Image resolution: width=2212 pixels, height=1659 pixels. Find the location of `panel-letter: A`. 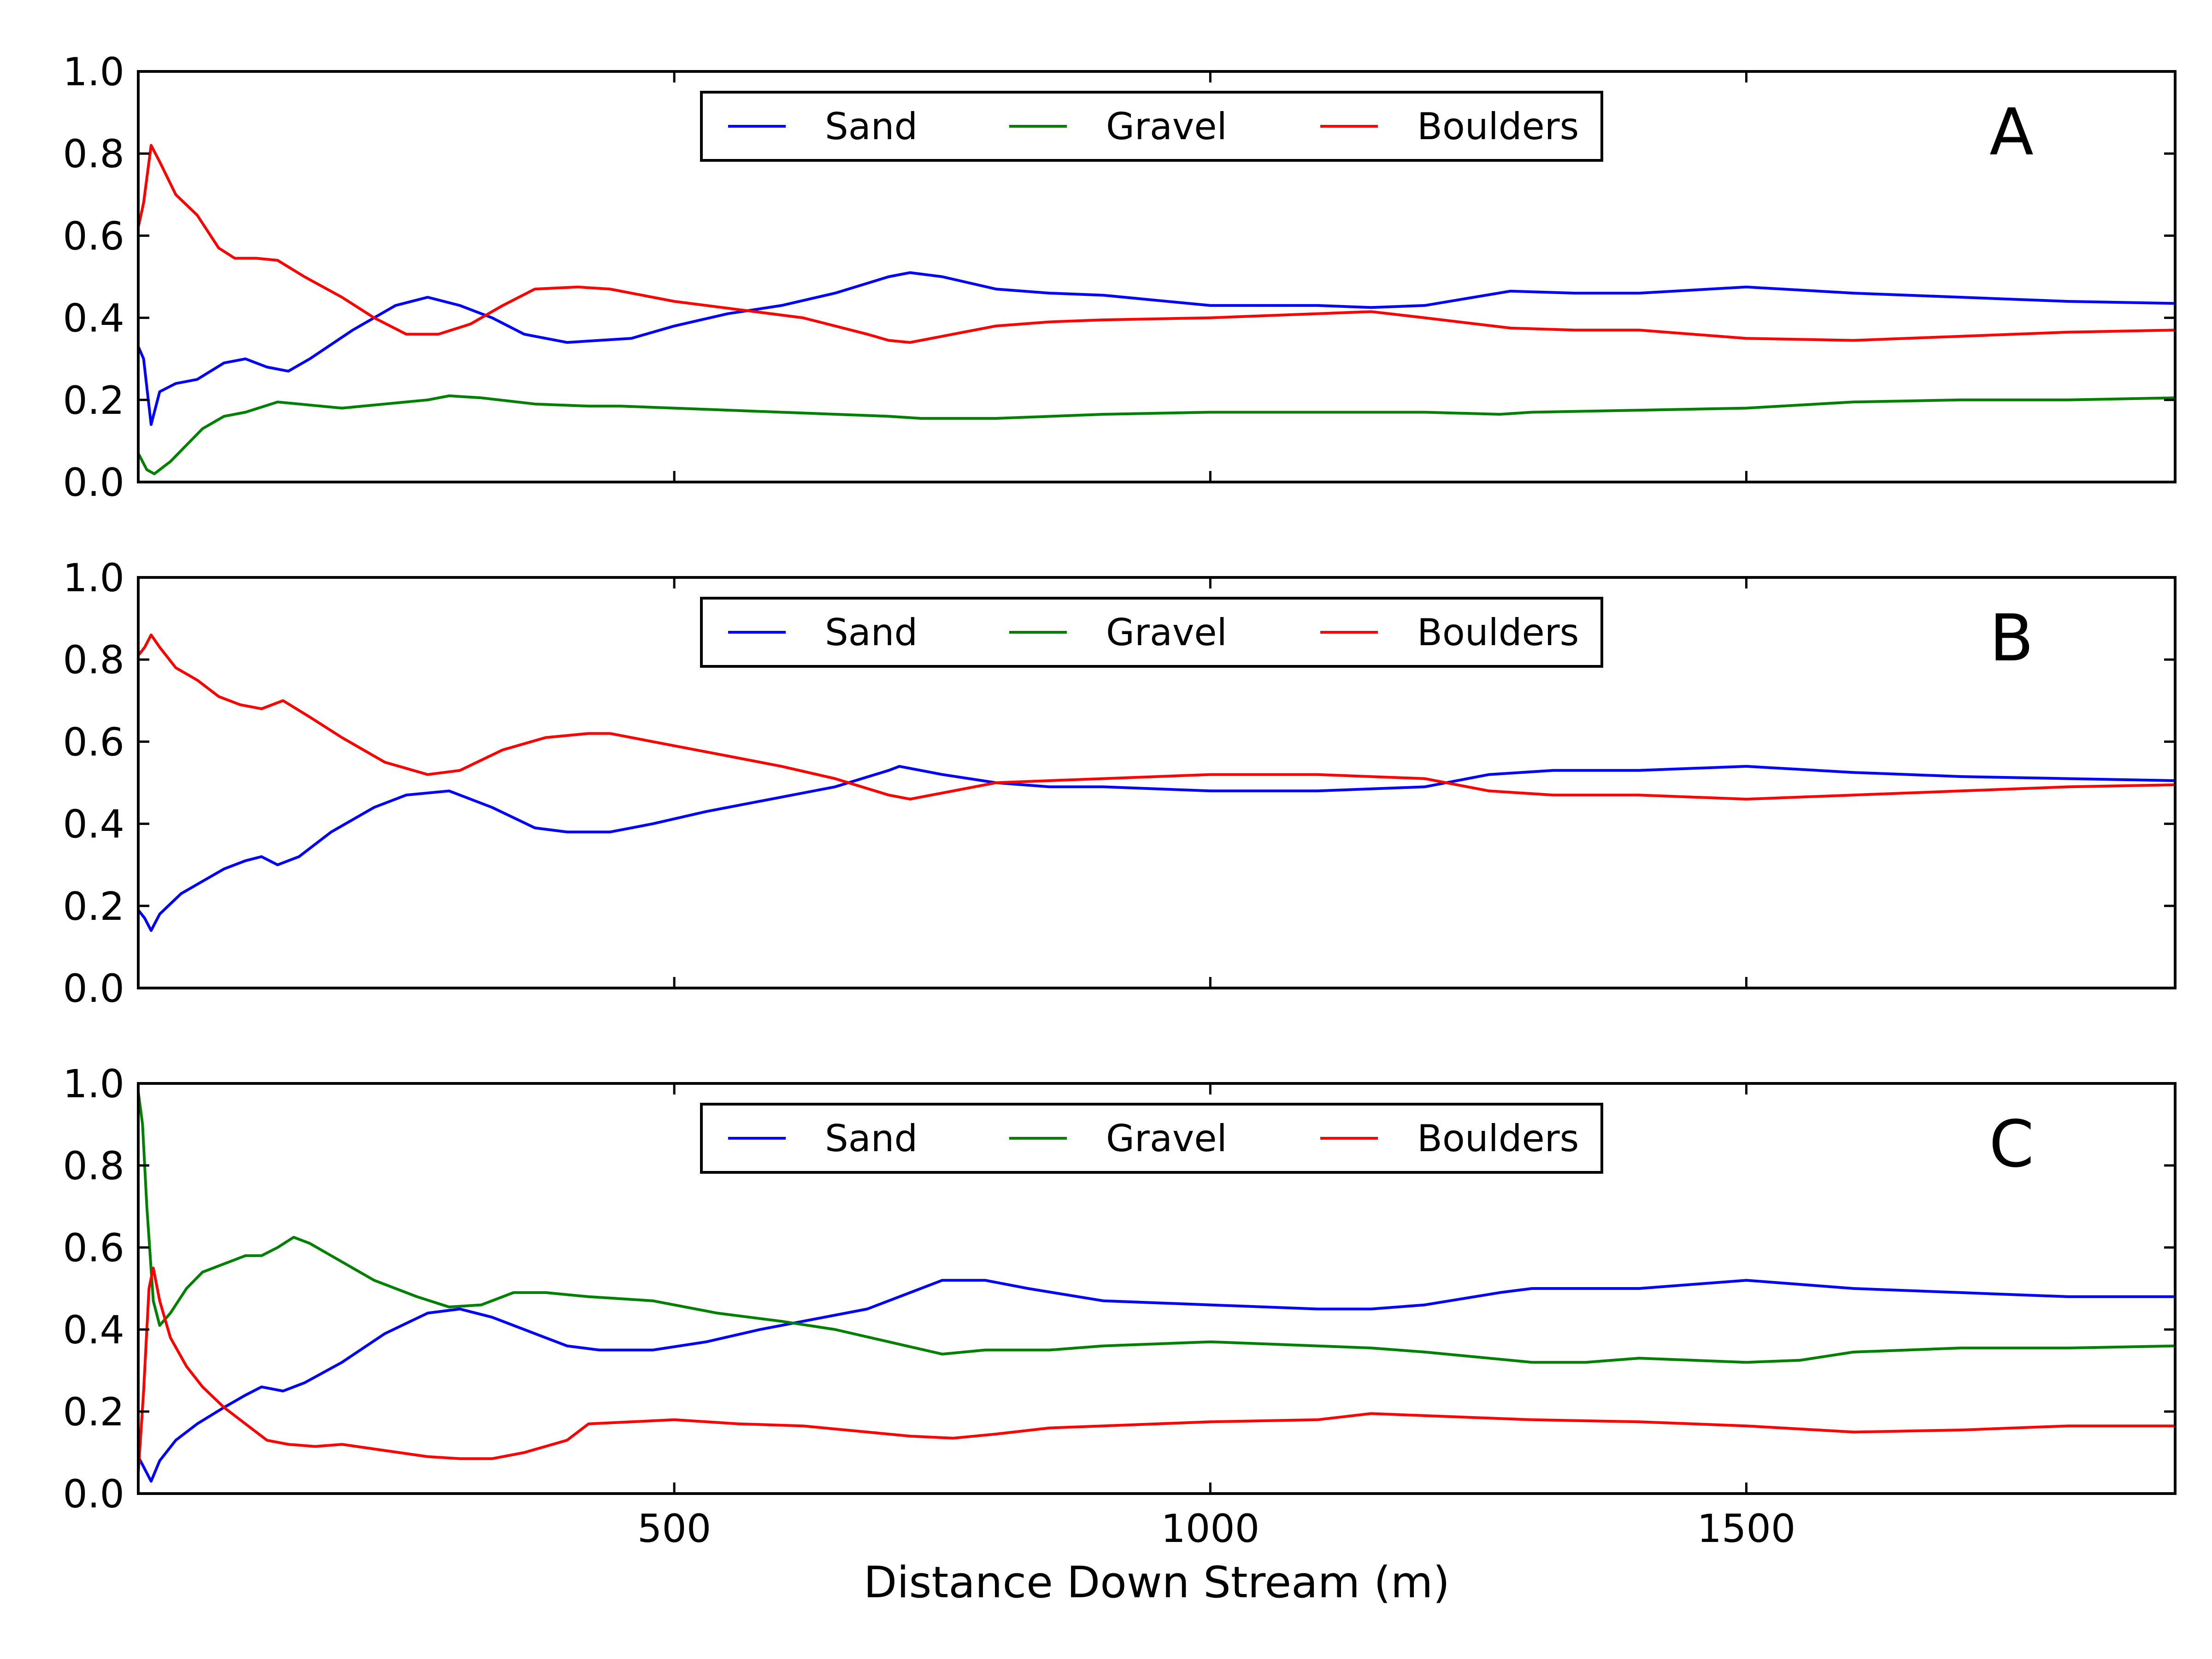

panel-letter: A is located at coordinates (2011, 132).